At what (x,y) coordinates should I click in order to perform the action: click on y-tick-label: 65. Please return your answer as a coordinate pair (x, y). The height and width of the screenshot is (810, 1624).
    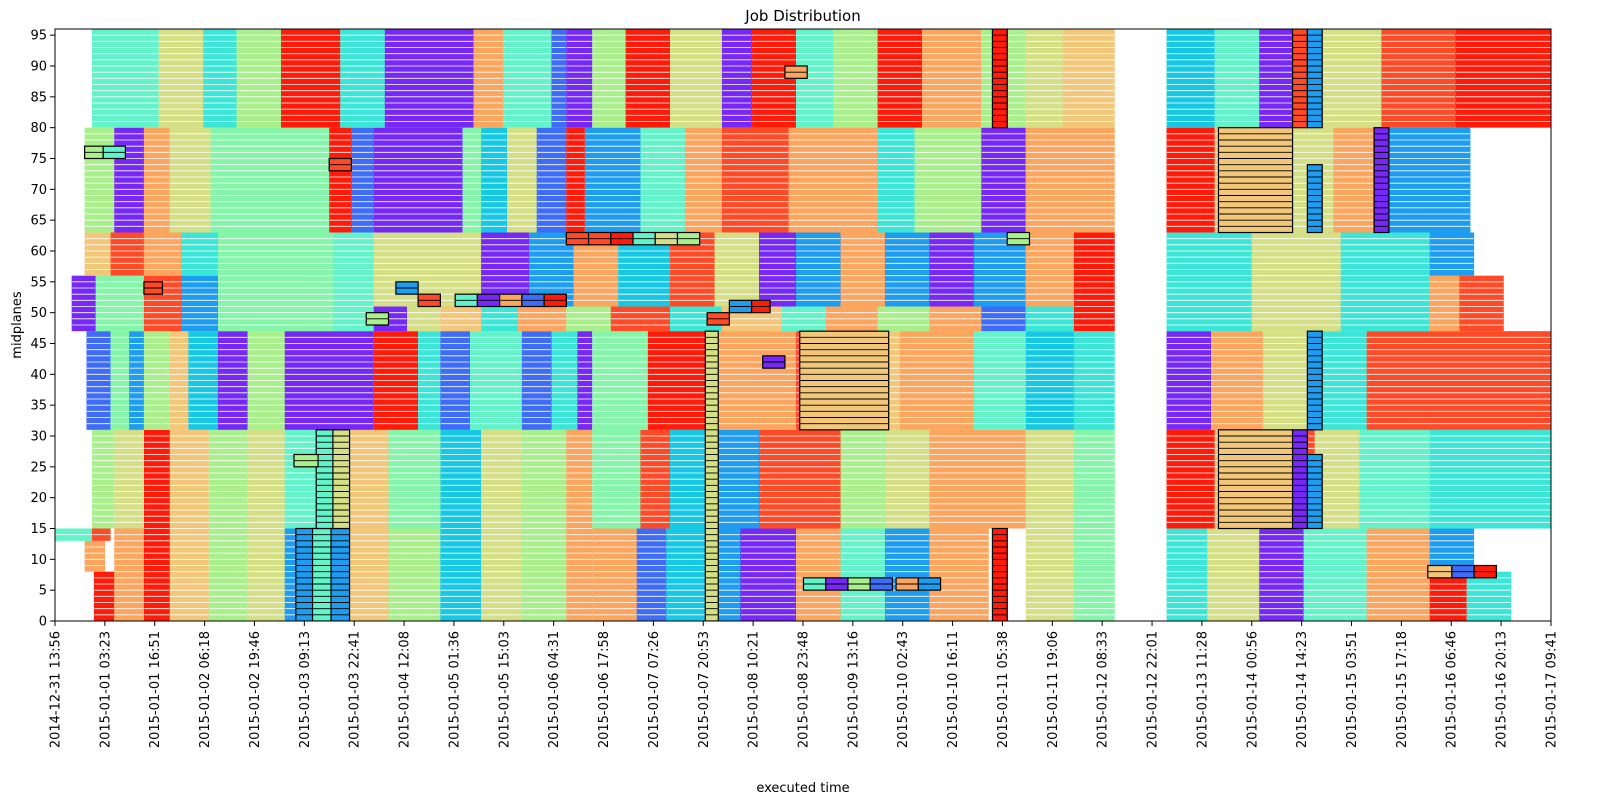
    Looking at the image, I should click on (38, 221).